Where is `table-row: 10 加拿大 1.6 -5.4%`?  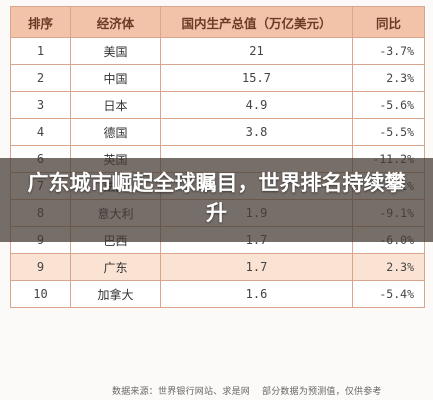
table-row: 10 加拿大 1.6 -5.4% is located at coordinates (217, 294).